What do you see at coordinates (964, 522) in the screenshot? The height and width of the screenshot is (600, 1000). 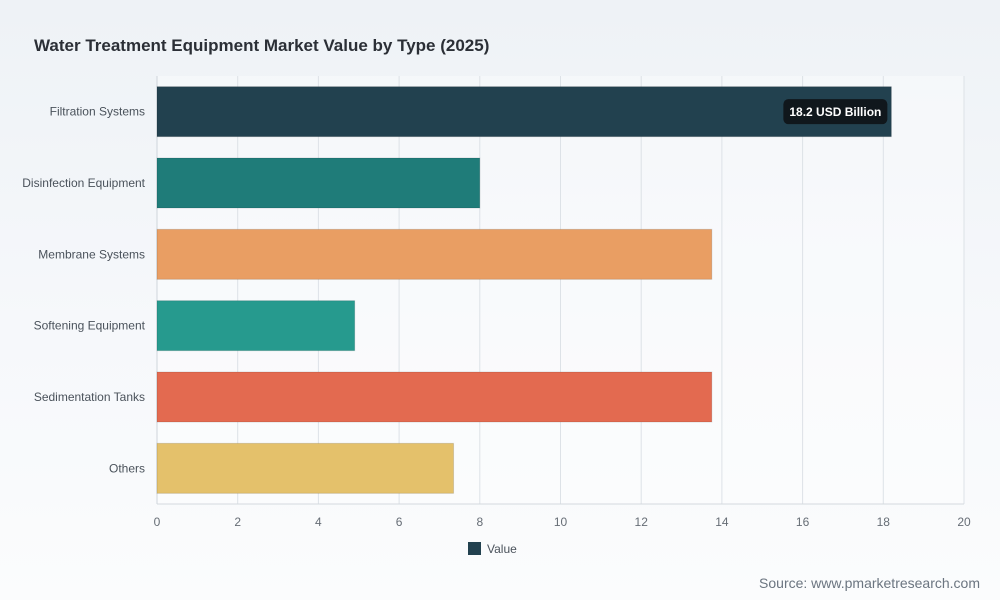 I see `x-tick-label: 20` at bounding box center [964, 522].